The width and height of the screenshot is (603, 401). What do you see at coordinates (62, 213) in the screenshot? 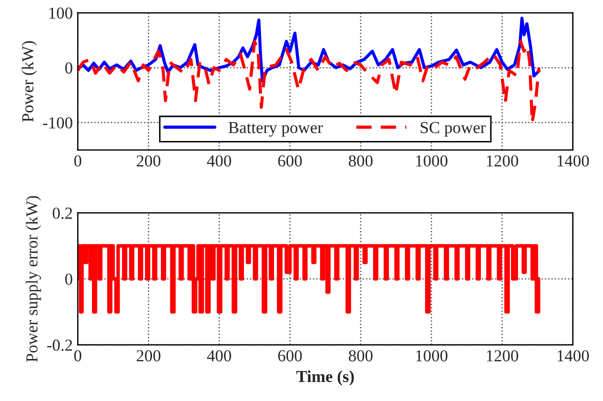
I see `y-tick-label: 0.2` at bounding box center [62, 213].